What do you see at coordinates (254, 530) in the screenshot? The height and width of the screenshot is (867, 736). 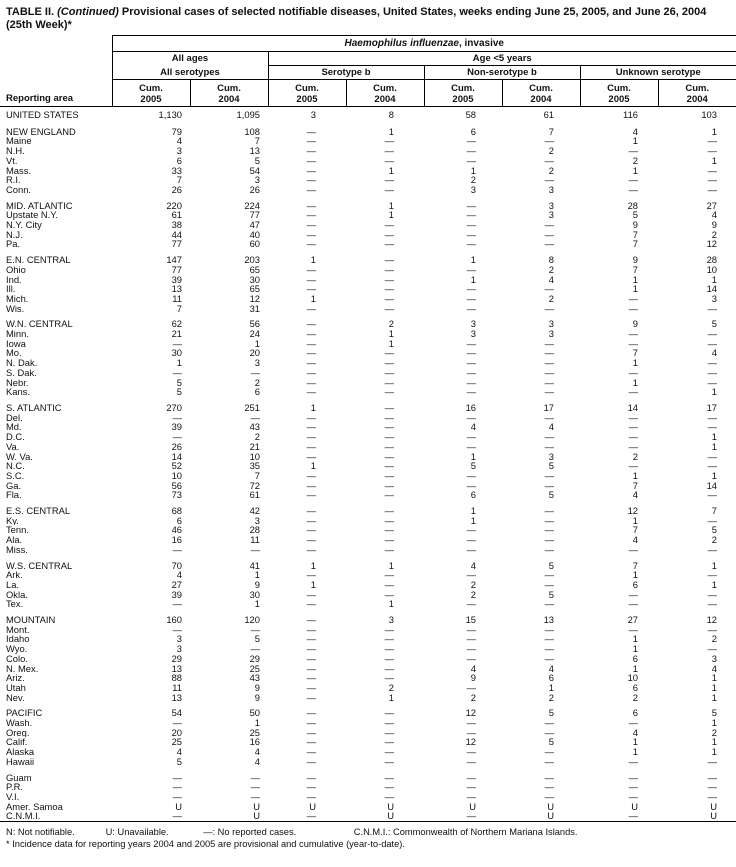 I see `value-cell: 28` at bounding box center [254, 530].